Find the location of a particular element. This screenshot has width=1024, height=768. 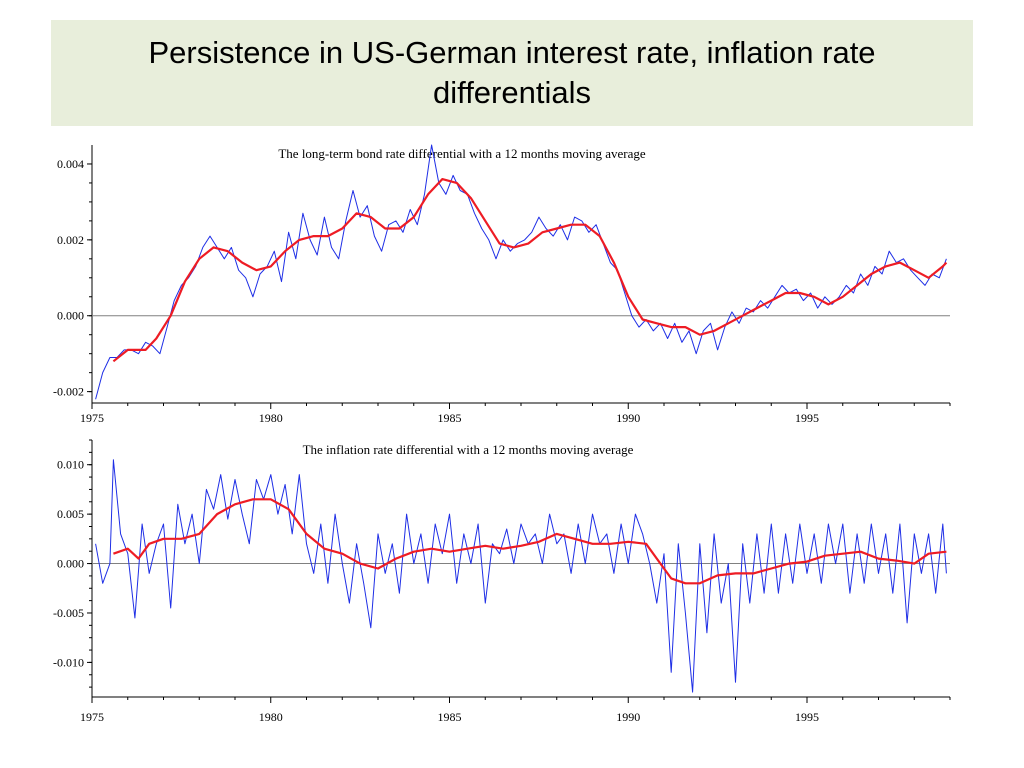

y-tick-label: -0.010 is located at coordinates (68, 662).